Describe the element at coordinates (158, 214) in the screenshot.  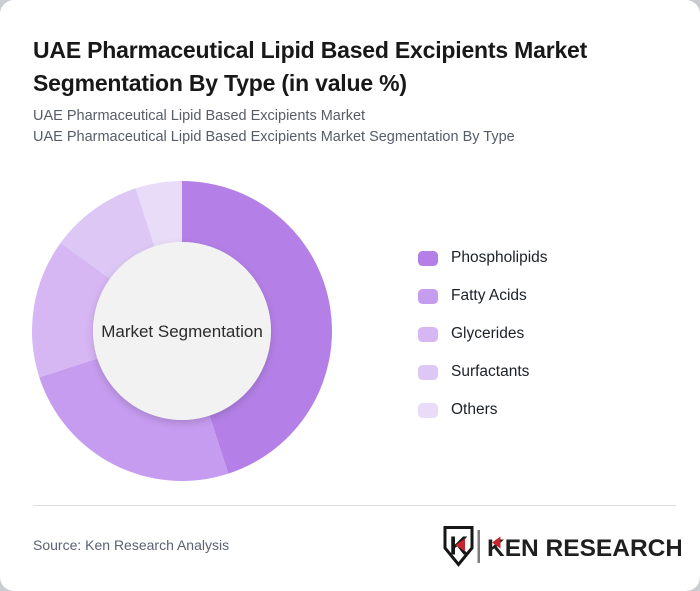
I see `donut-segment-others` at that location.